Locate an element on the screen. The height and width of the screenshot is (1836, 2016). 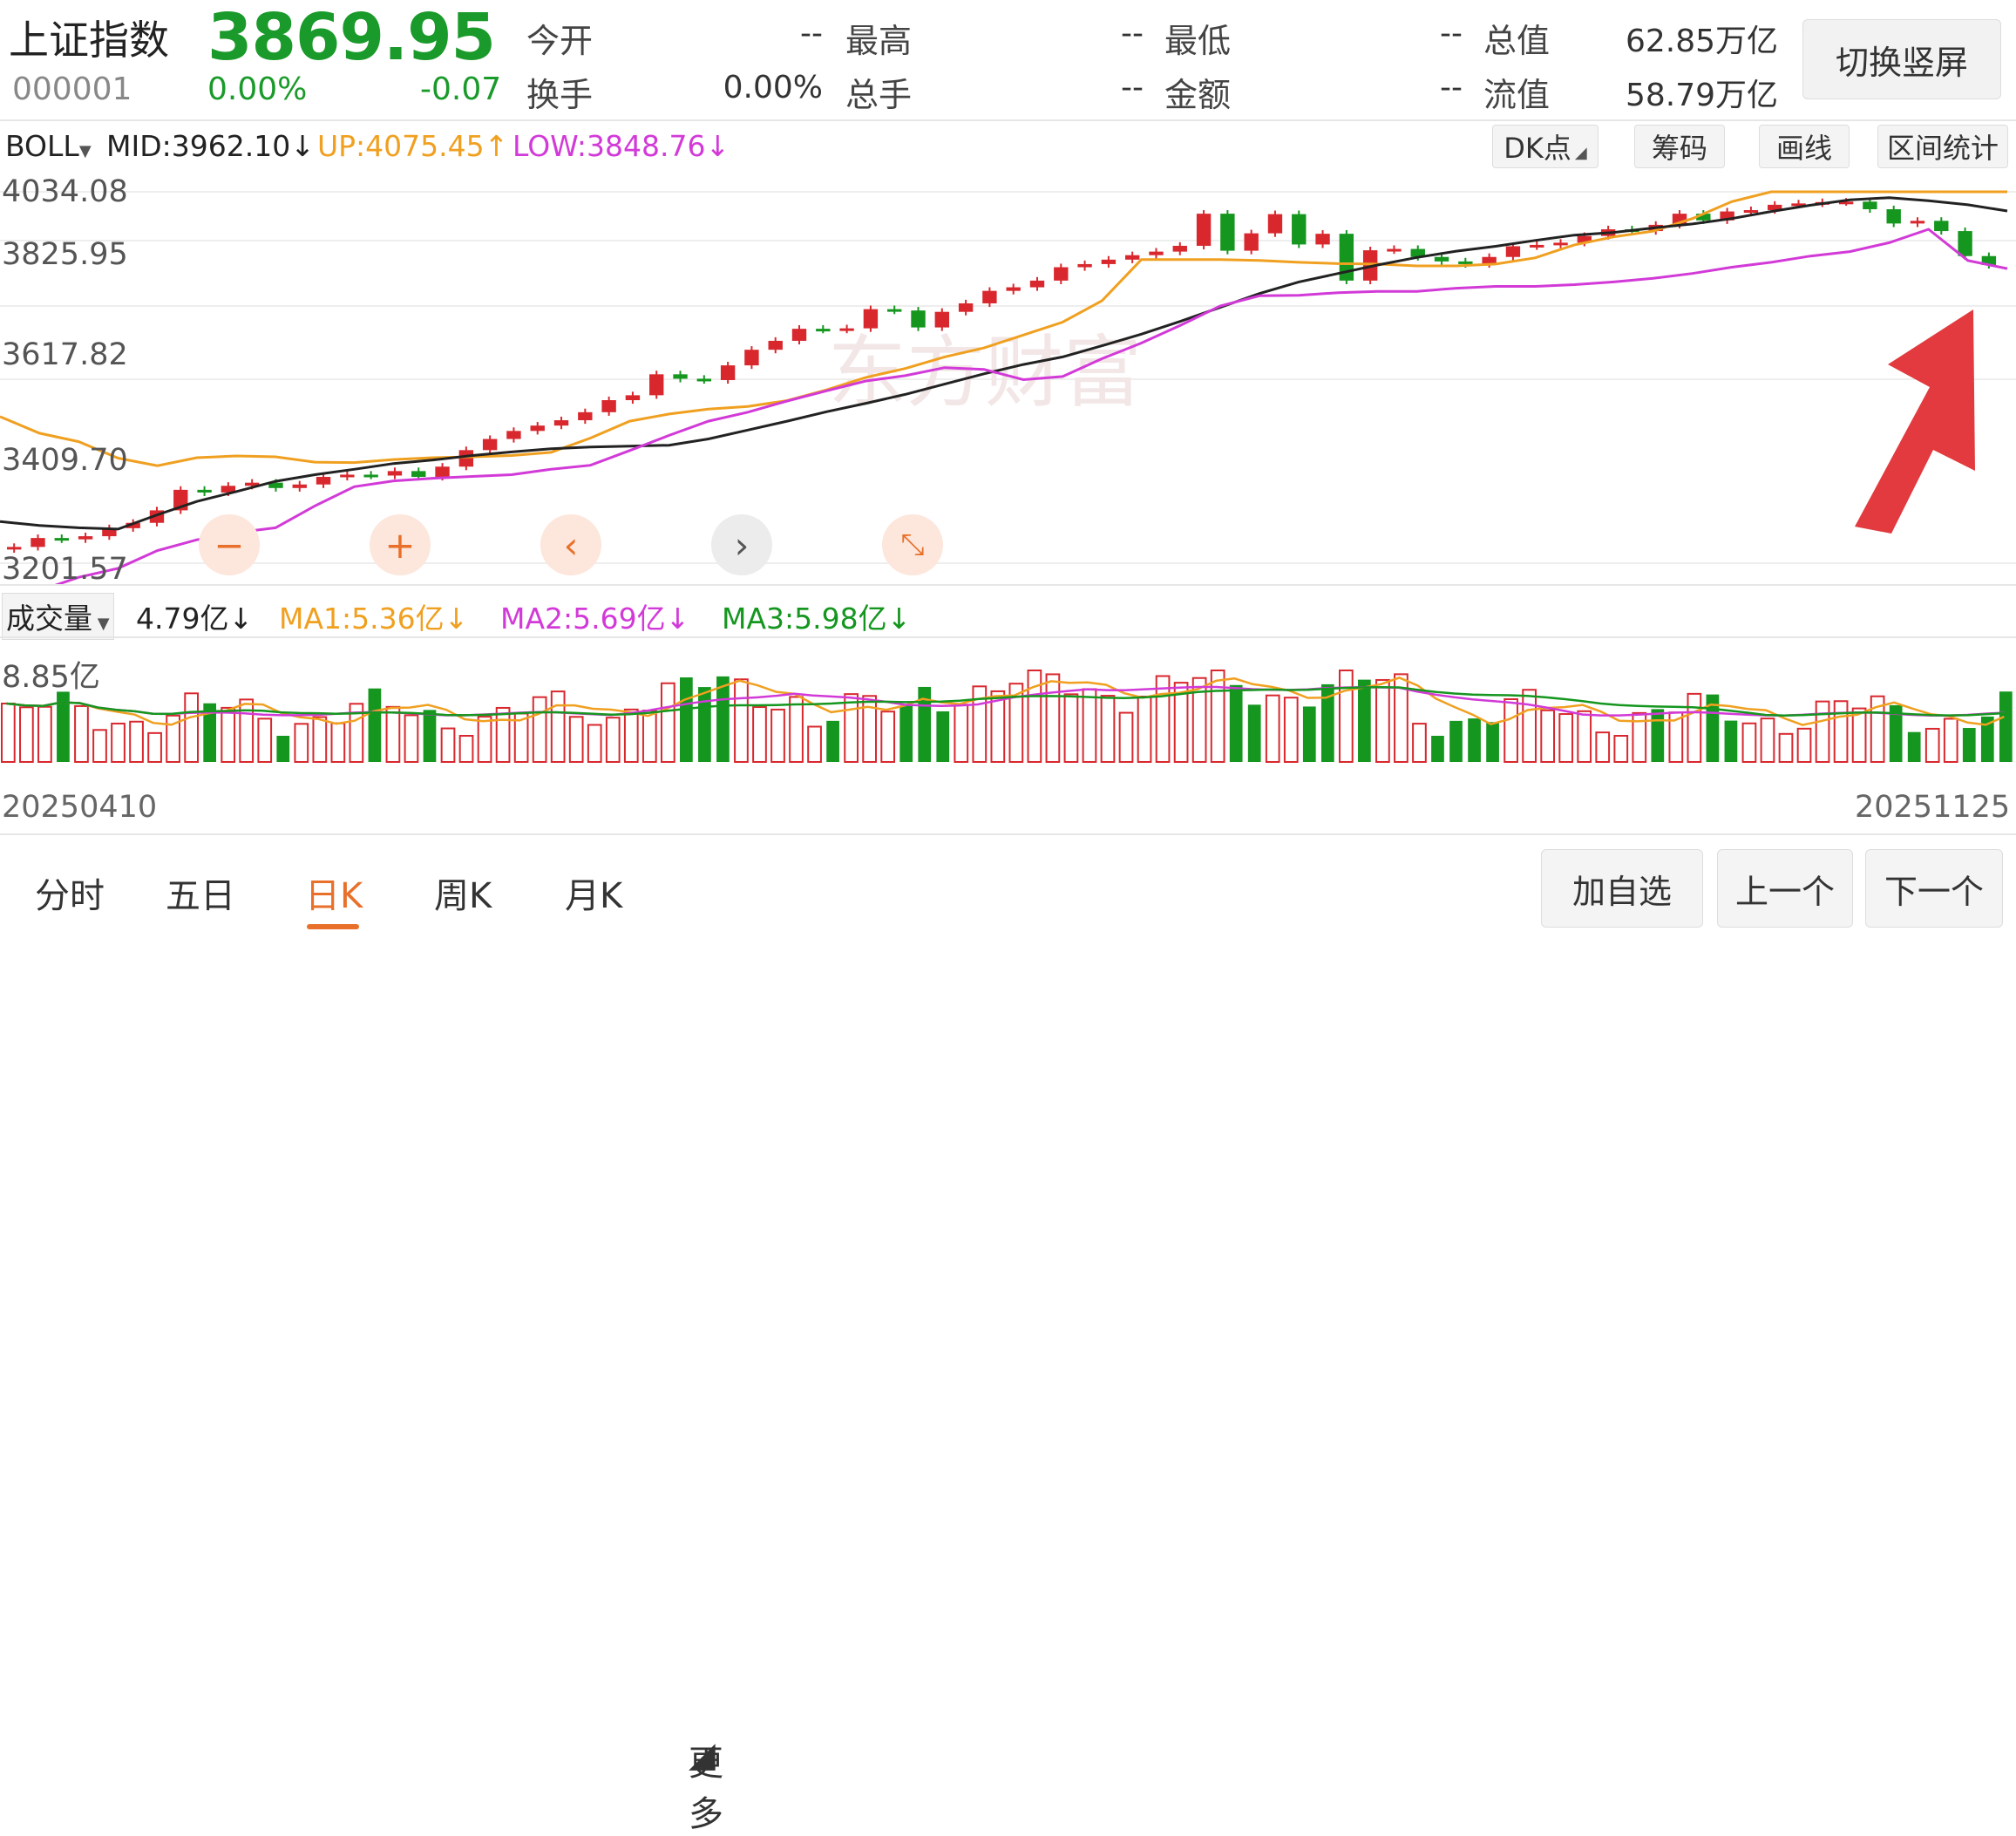
quote-value-open: -- is located at coordinates (811, 33).